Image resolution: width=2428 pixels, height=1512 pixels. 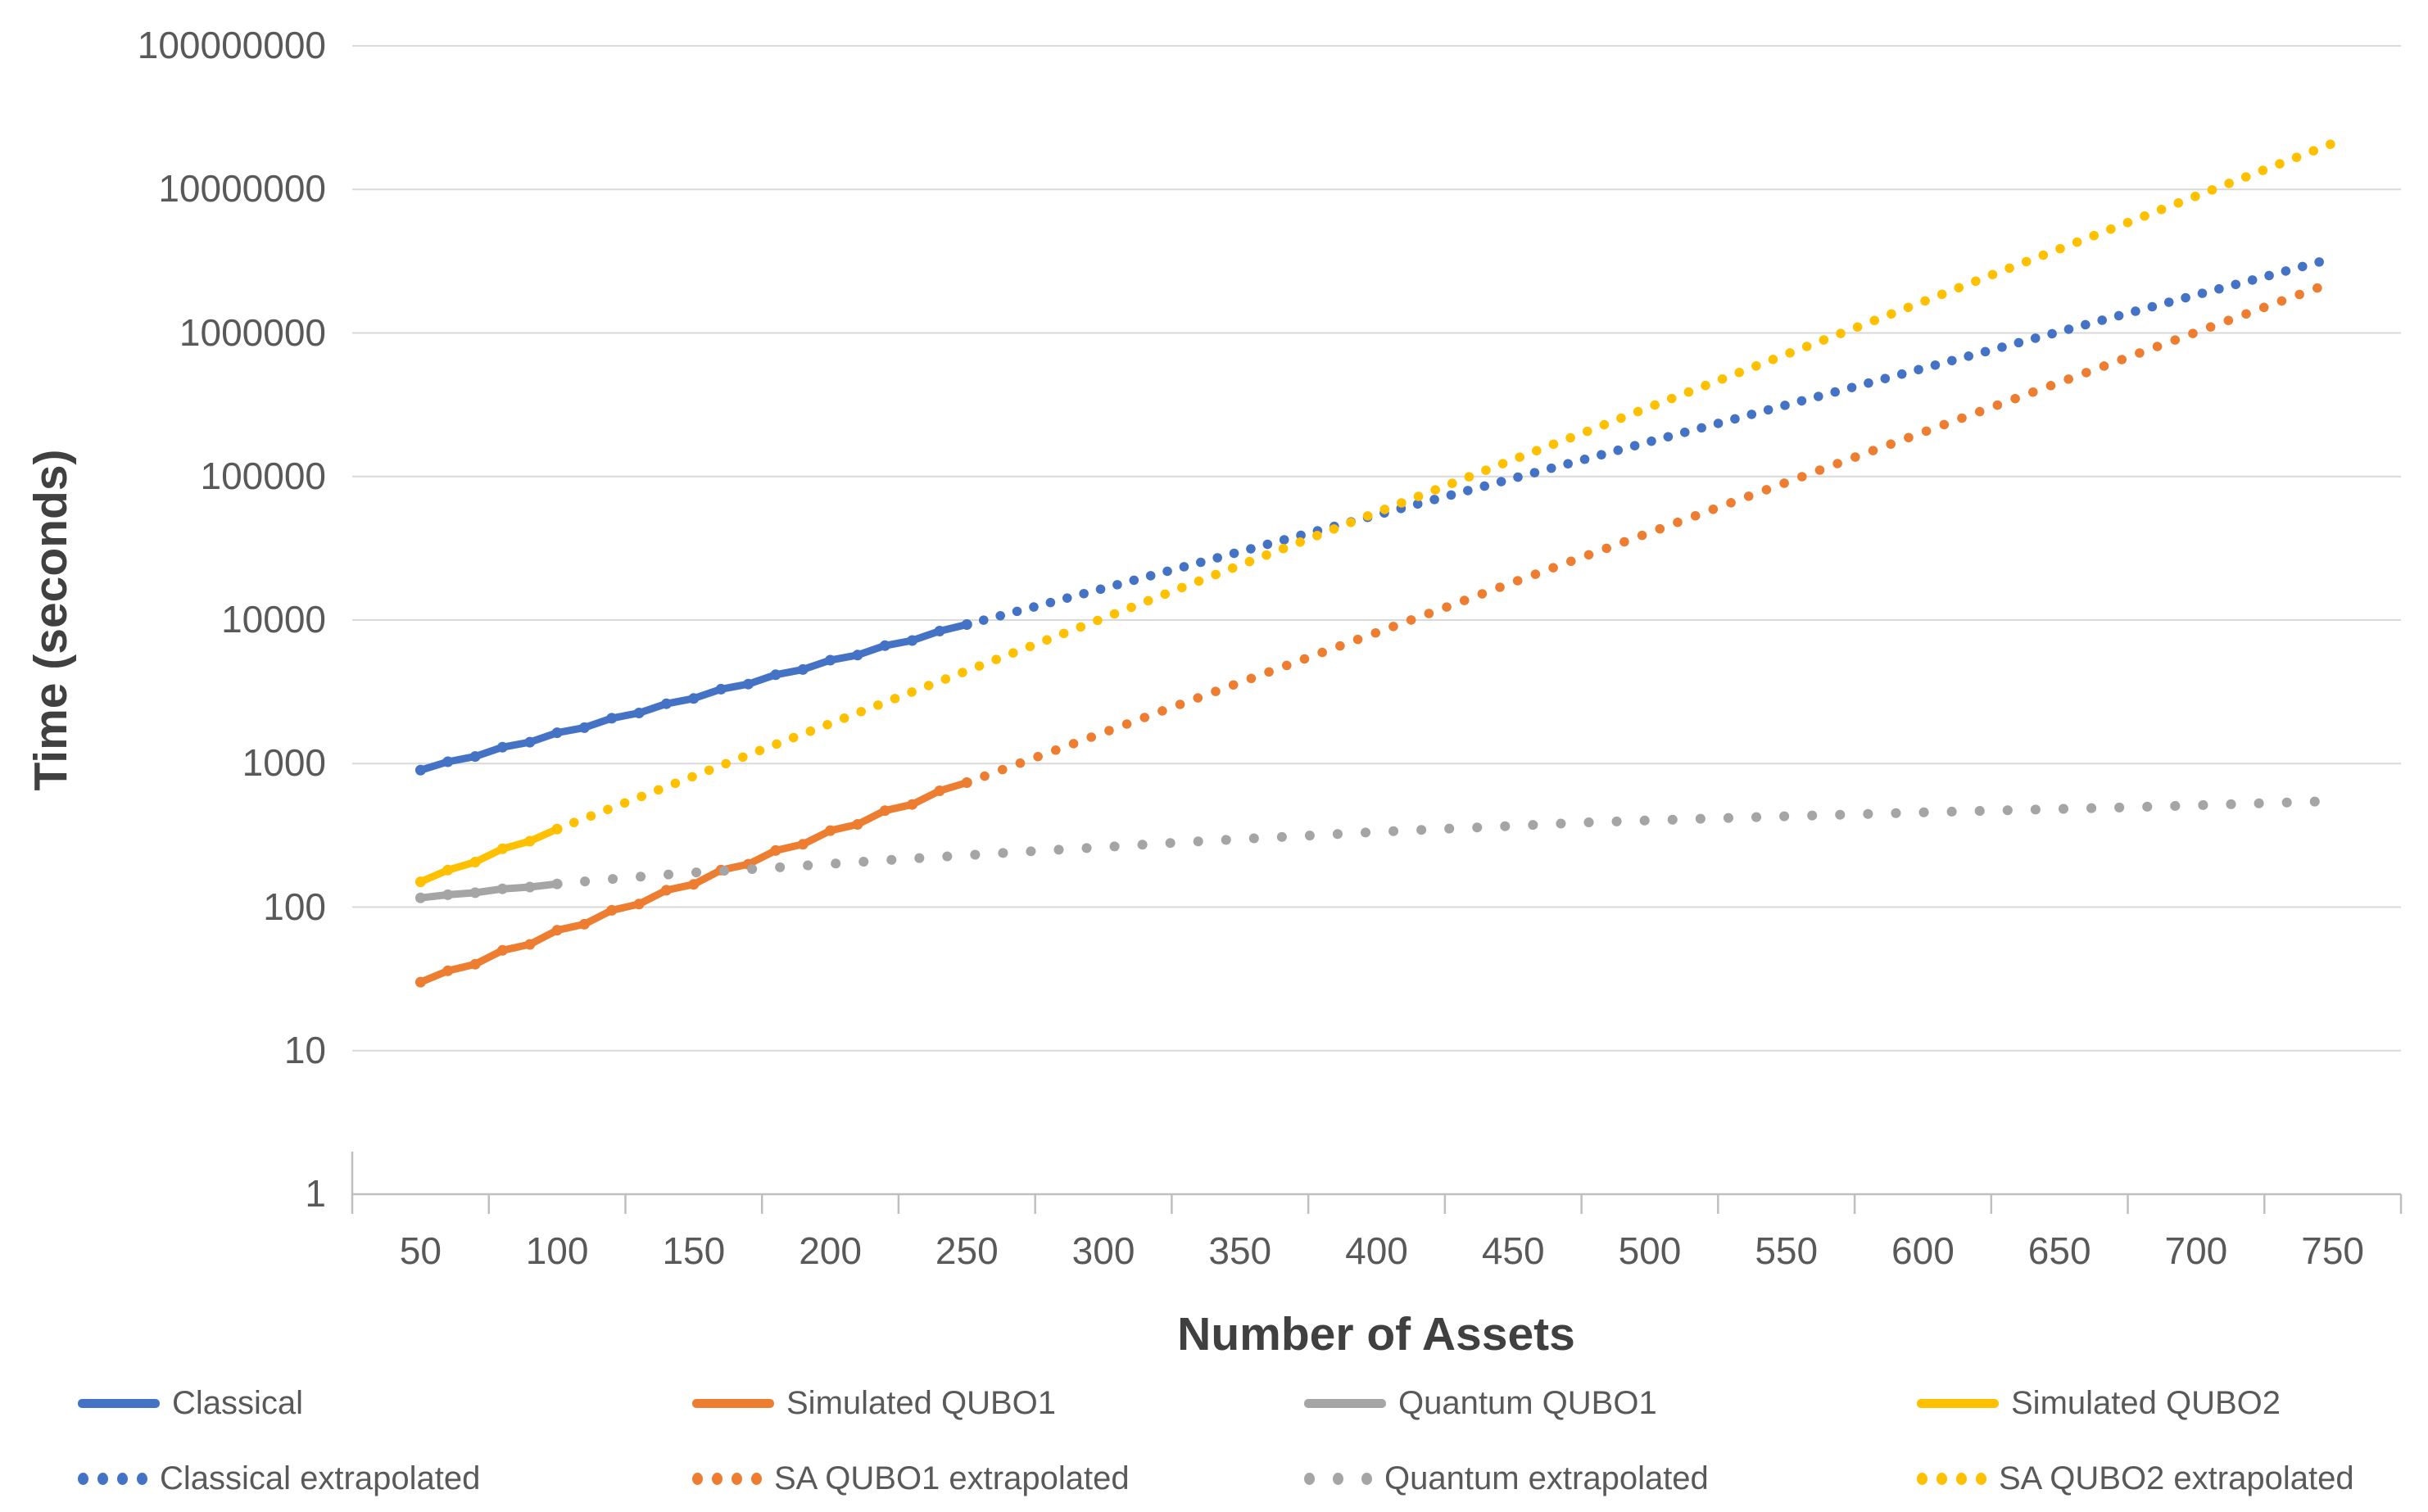 I want to click on simulated-qubo2-line-swatch, so click(x=1958, y=1403).